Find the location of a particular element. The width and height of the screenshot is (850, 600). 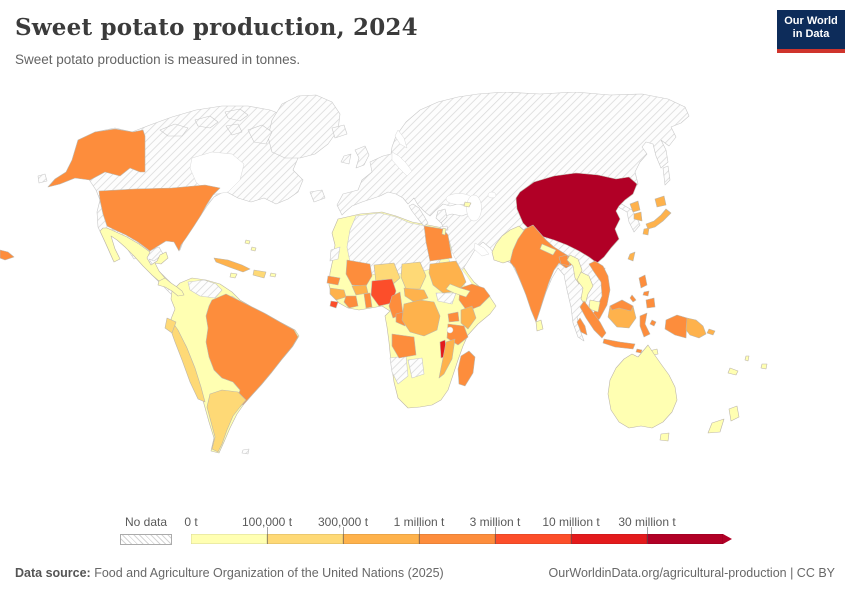

country-australia is located at coordinates (642, 386).